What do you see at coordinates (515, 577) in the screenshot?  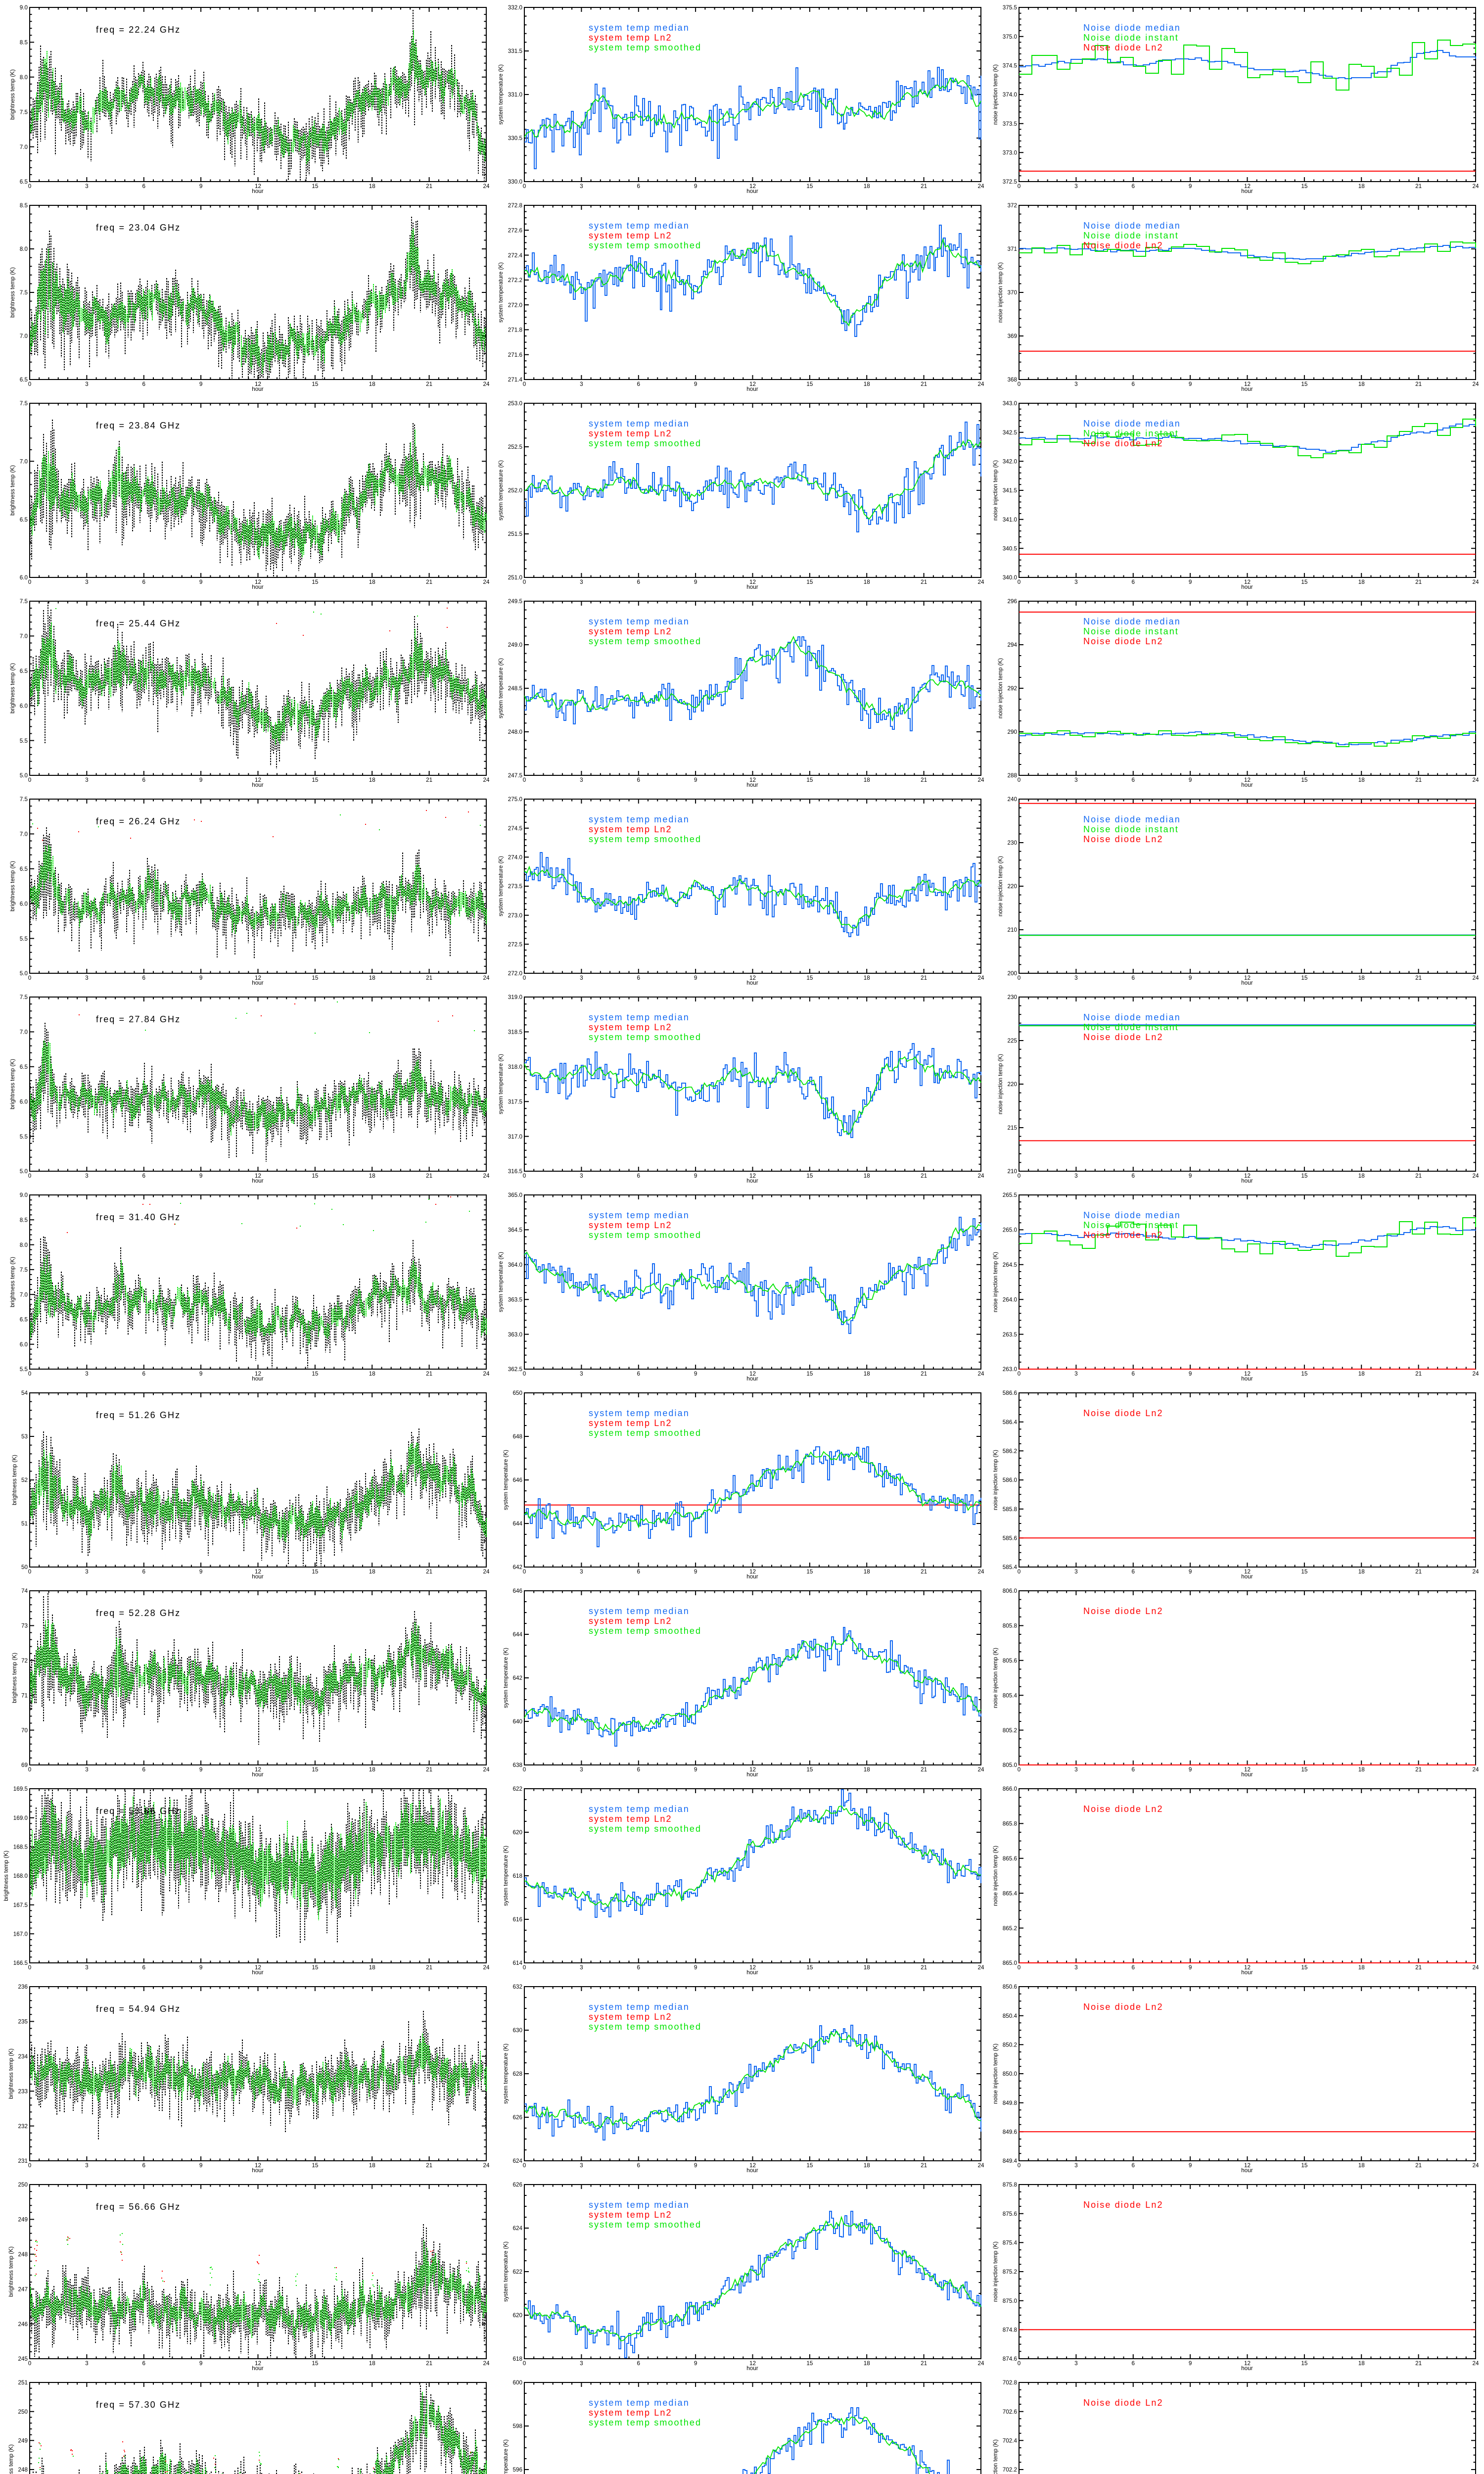 I see `svg-text: 251.0` at bounding box center [515, 577].